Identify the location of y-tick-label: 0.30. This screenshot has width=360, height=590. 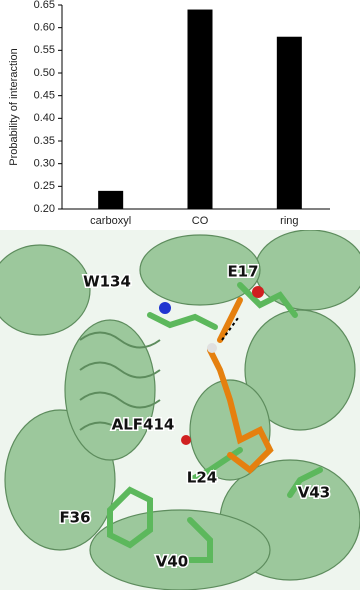
(44, 164).